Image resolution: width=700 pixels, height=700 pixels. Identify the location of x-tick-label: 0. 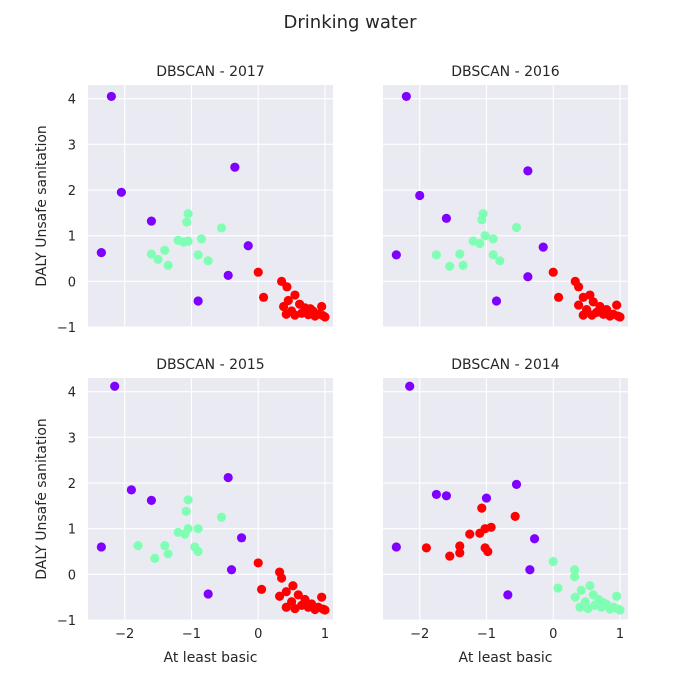
(553, 634).